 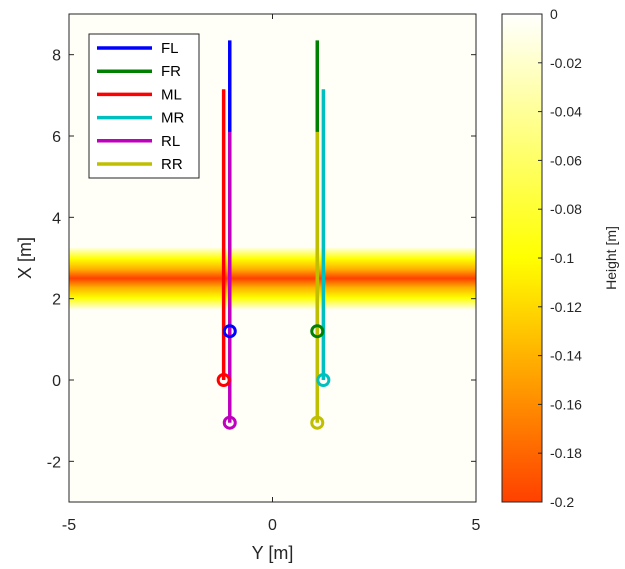 What do you see at coordinates (566, 356) in the screenshot?
I see `colorbar-tick-label: -0.14` at bounding box center [566, 356].